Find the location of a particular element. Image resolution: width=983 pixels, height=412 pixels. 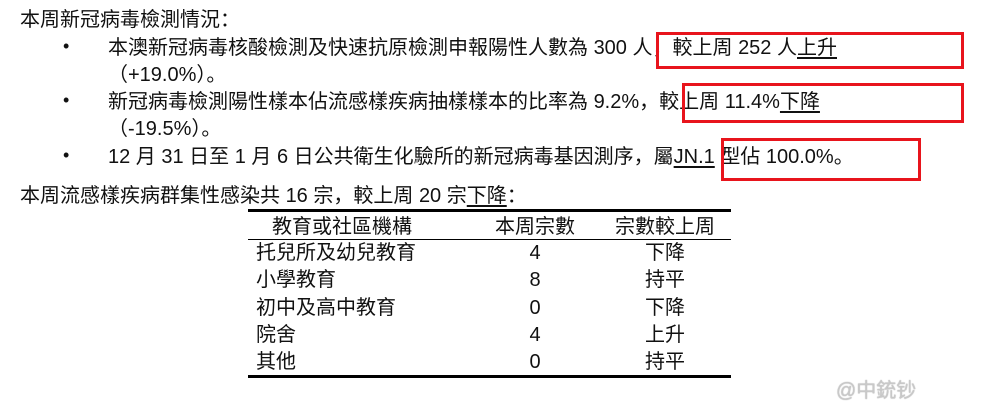

column-header: 本周宗數 is located at coordinates (535, 227).